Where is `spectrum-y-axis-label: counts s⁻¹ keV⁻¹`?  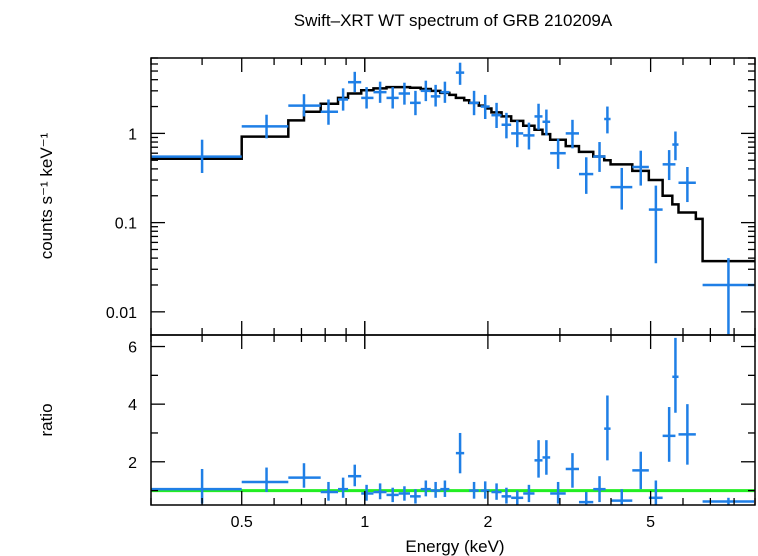
spectrum-y-axis-label: counts s⁻¹ keV⁻¹ is located at coordinates (46, 195).